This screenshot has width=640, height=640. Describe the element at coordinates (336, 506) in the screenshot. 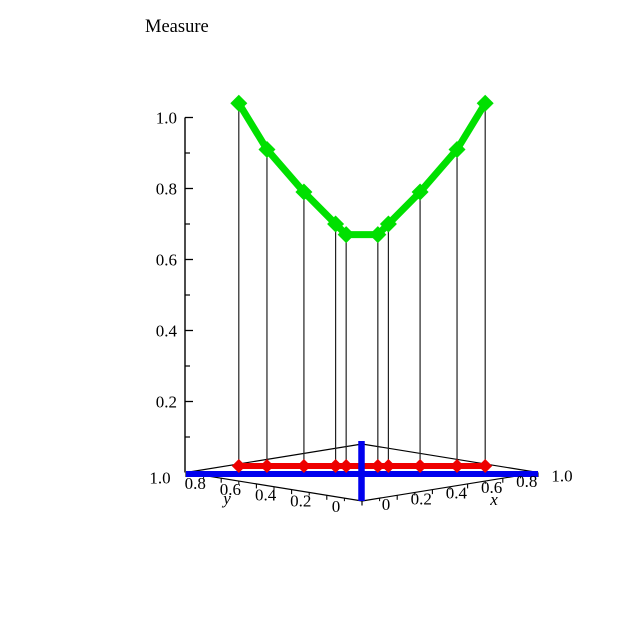

I see `y-axis-tick-label: 0` at that location.